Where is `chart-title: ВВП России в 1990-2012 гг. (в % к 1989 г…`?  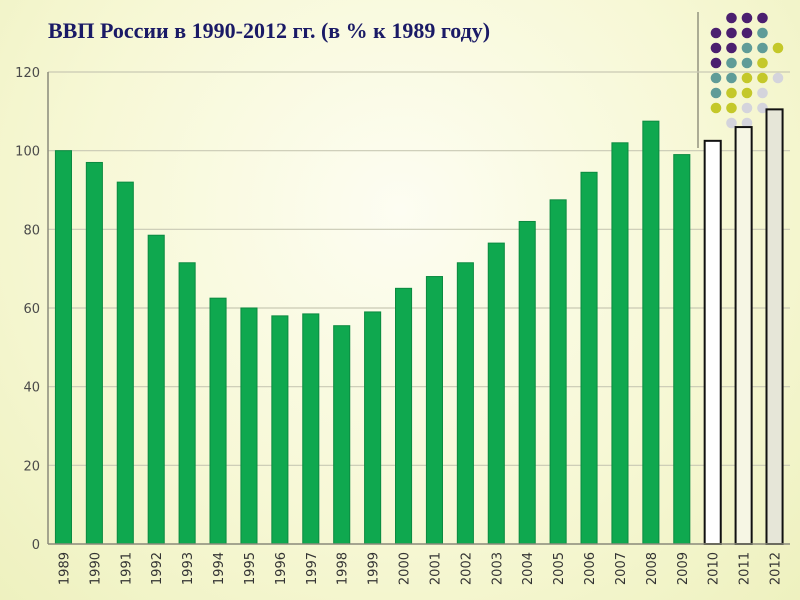 chart-title: ВВП России в 1990-2012 гг. (в % к 1989 г… is located at coordinates (269, 30).